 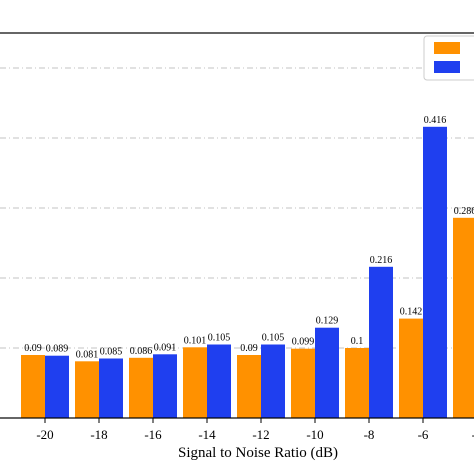 I want to click on bar-series-1--8, so click(x=357, y=383).